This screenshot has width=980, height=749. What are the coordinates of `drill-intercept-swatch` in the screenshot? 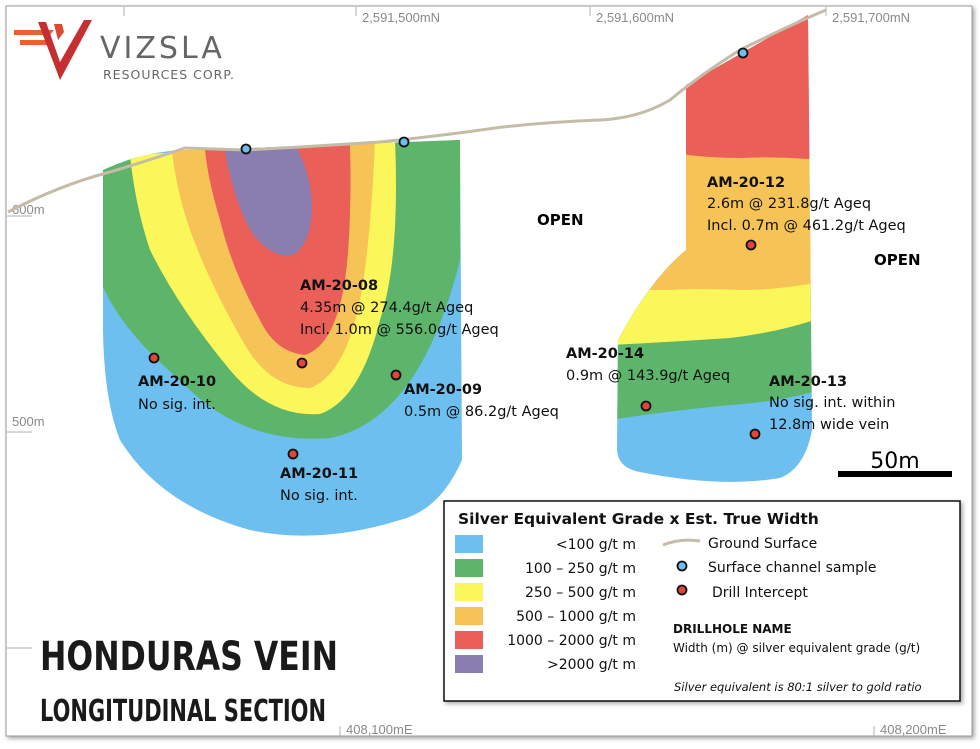 It's located at (682, 590).